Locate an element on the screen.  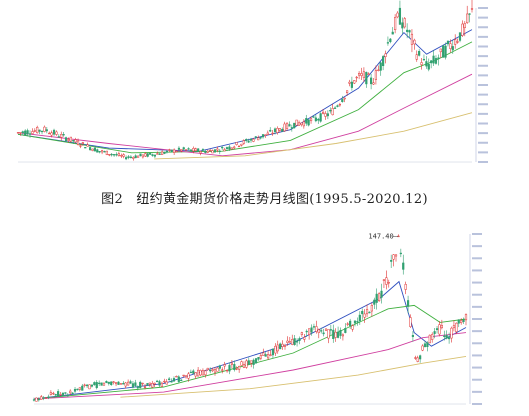
moving-average-ma_longest is located at coordinates (313, 136).